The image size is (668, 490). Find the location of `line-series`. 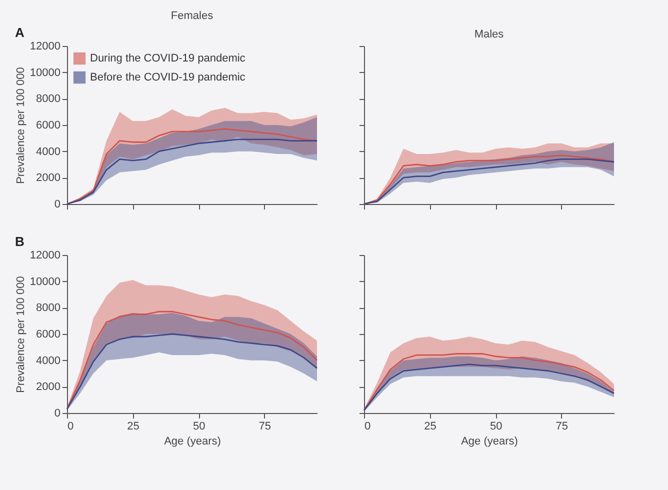

line-series is located at coordinates (192, 371).